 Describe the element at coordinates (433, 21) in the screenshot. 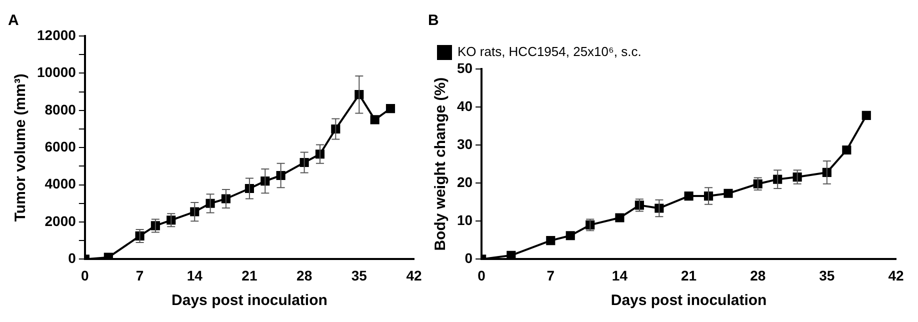

I see `chart-title: B` at that location.